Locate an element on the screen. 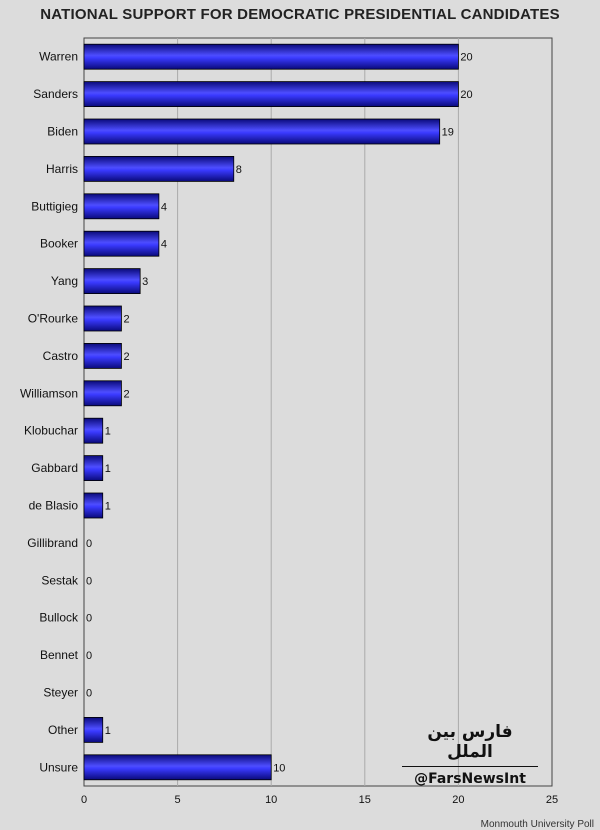  category-label: O'Rourke is located at coordinates (53, 319).